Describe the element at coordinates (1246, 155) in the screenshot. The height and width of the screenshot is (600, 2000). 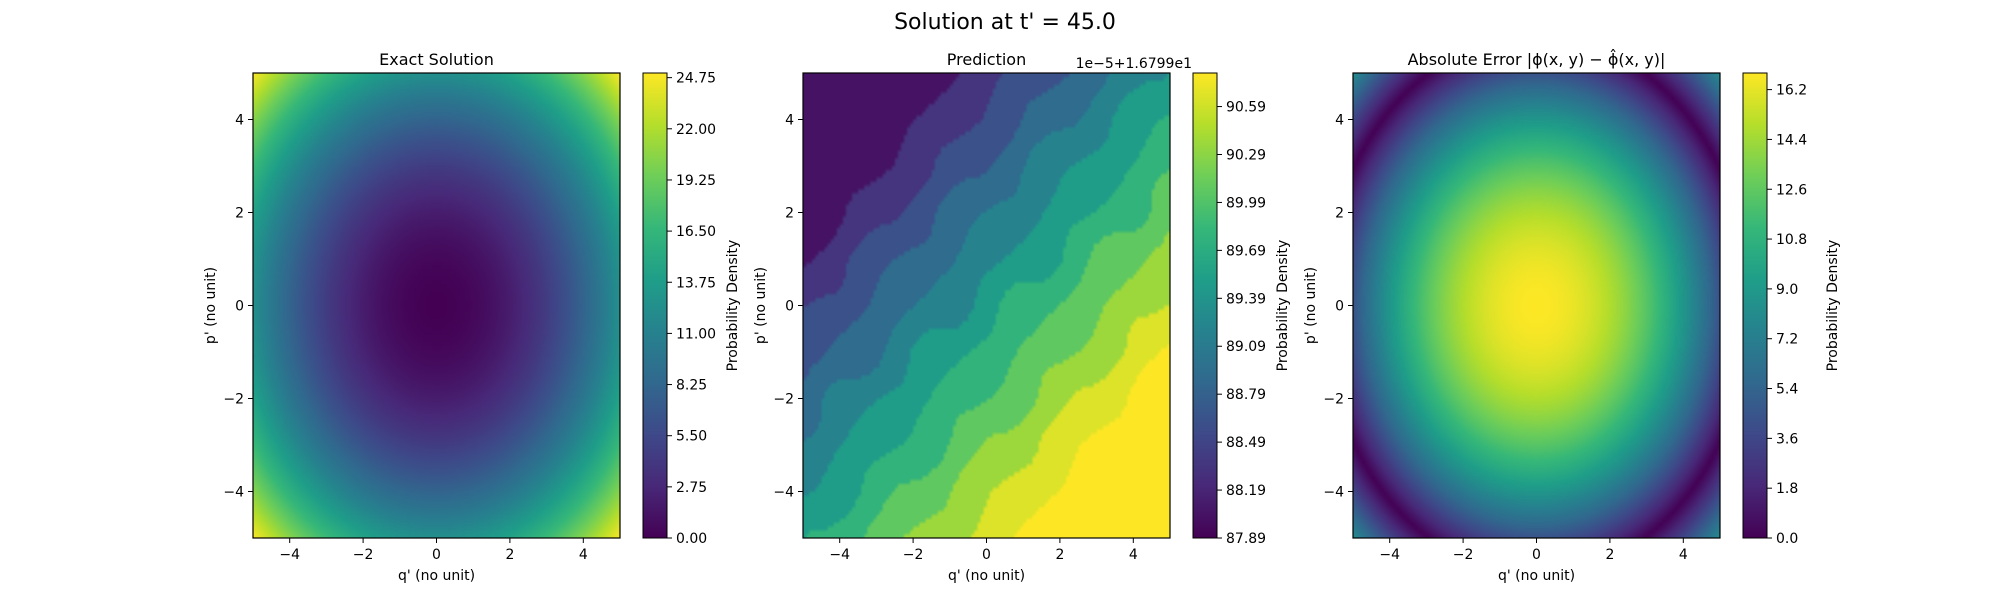
I see `colorbar-tick-label: 90.29` at that location.